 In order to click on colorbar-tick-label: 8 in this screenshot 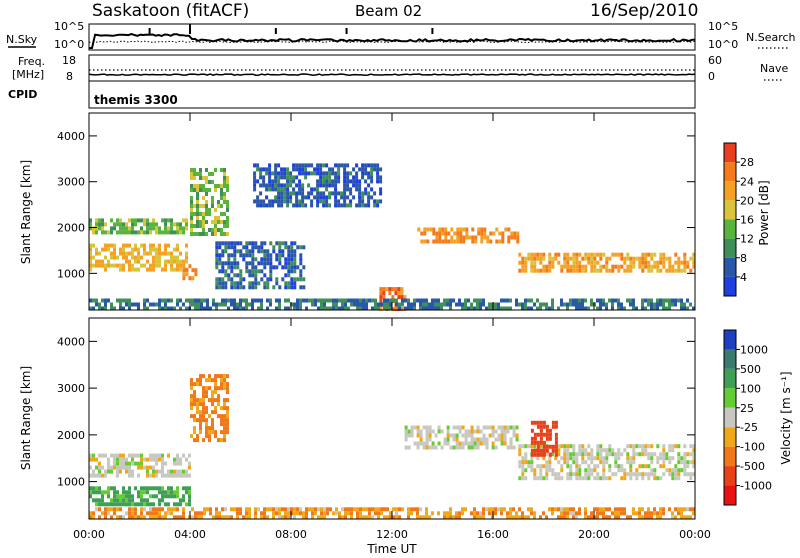, I will do `click(743, 258)`.